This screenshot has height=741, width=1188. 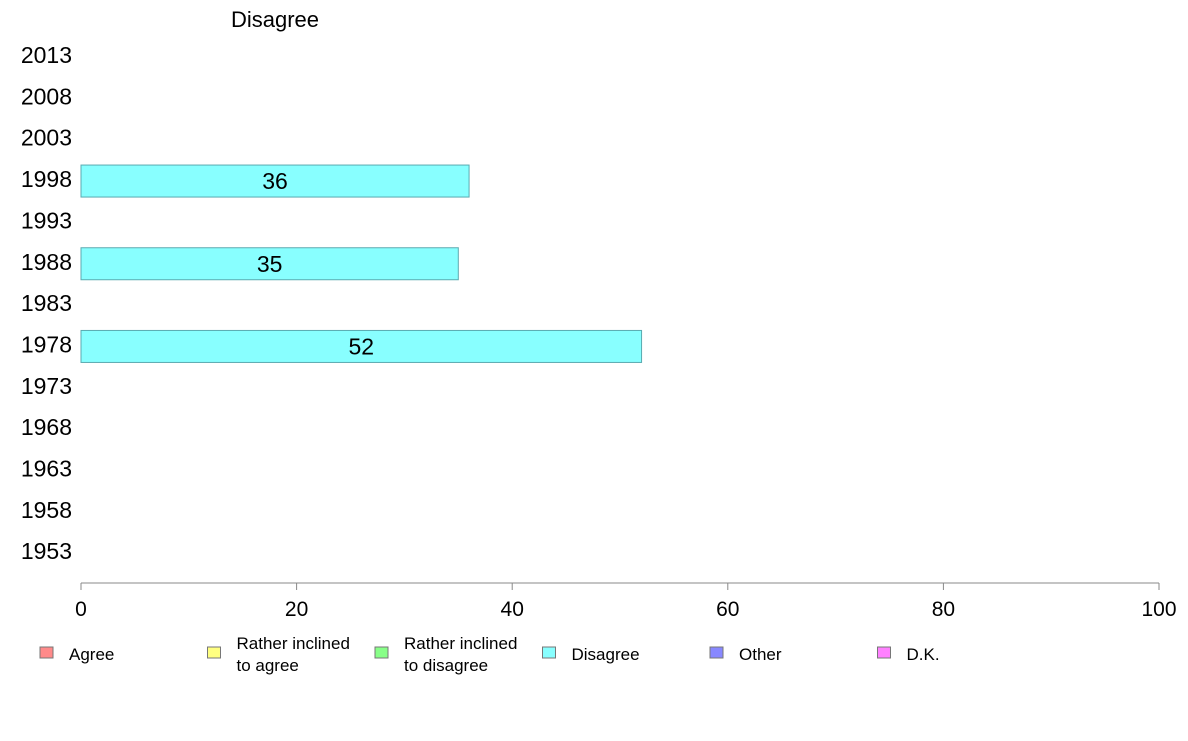 I want to click on y-tick-label: 1983, so click(x=46, y=303).